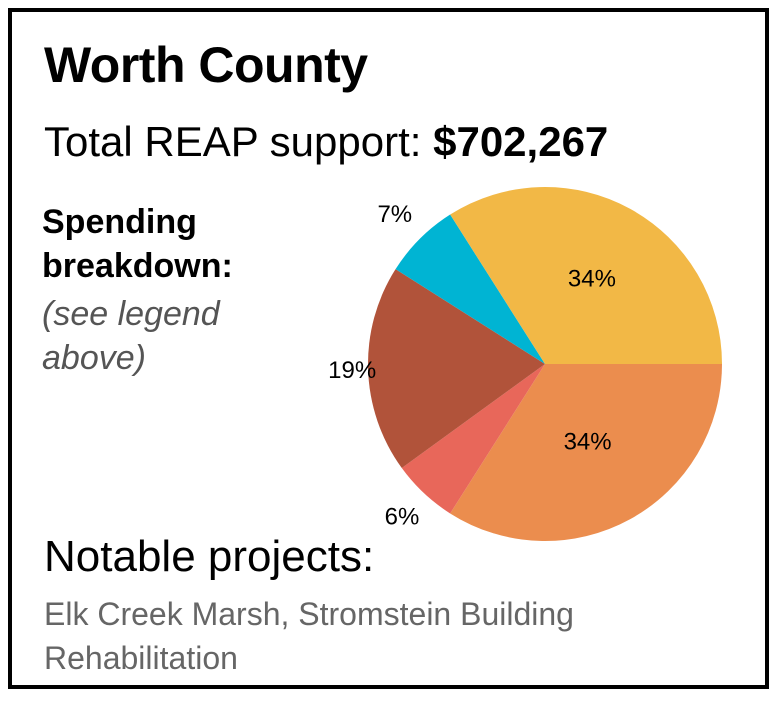 The height and width of the screenshot is (701, 781). What do you see at coordinates (402, 516) in the screenshot?
I see `pie-slice-label-2: 6%` at bounding box center [402, 516].